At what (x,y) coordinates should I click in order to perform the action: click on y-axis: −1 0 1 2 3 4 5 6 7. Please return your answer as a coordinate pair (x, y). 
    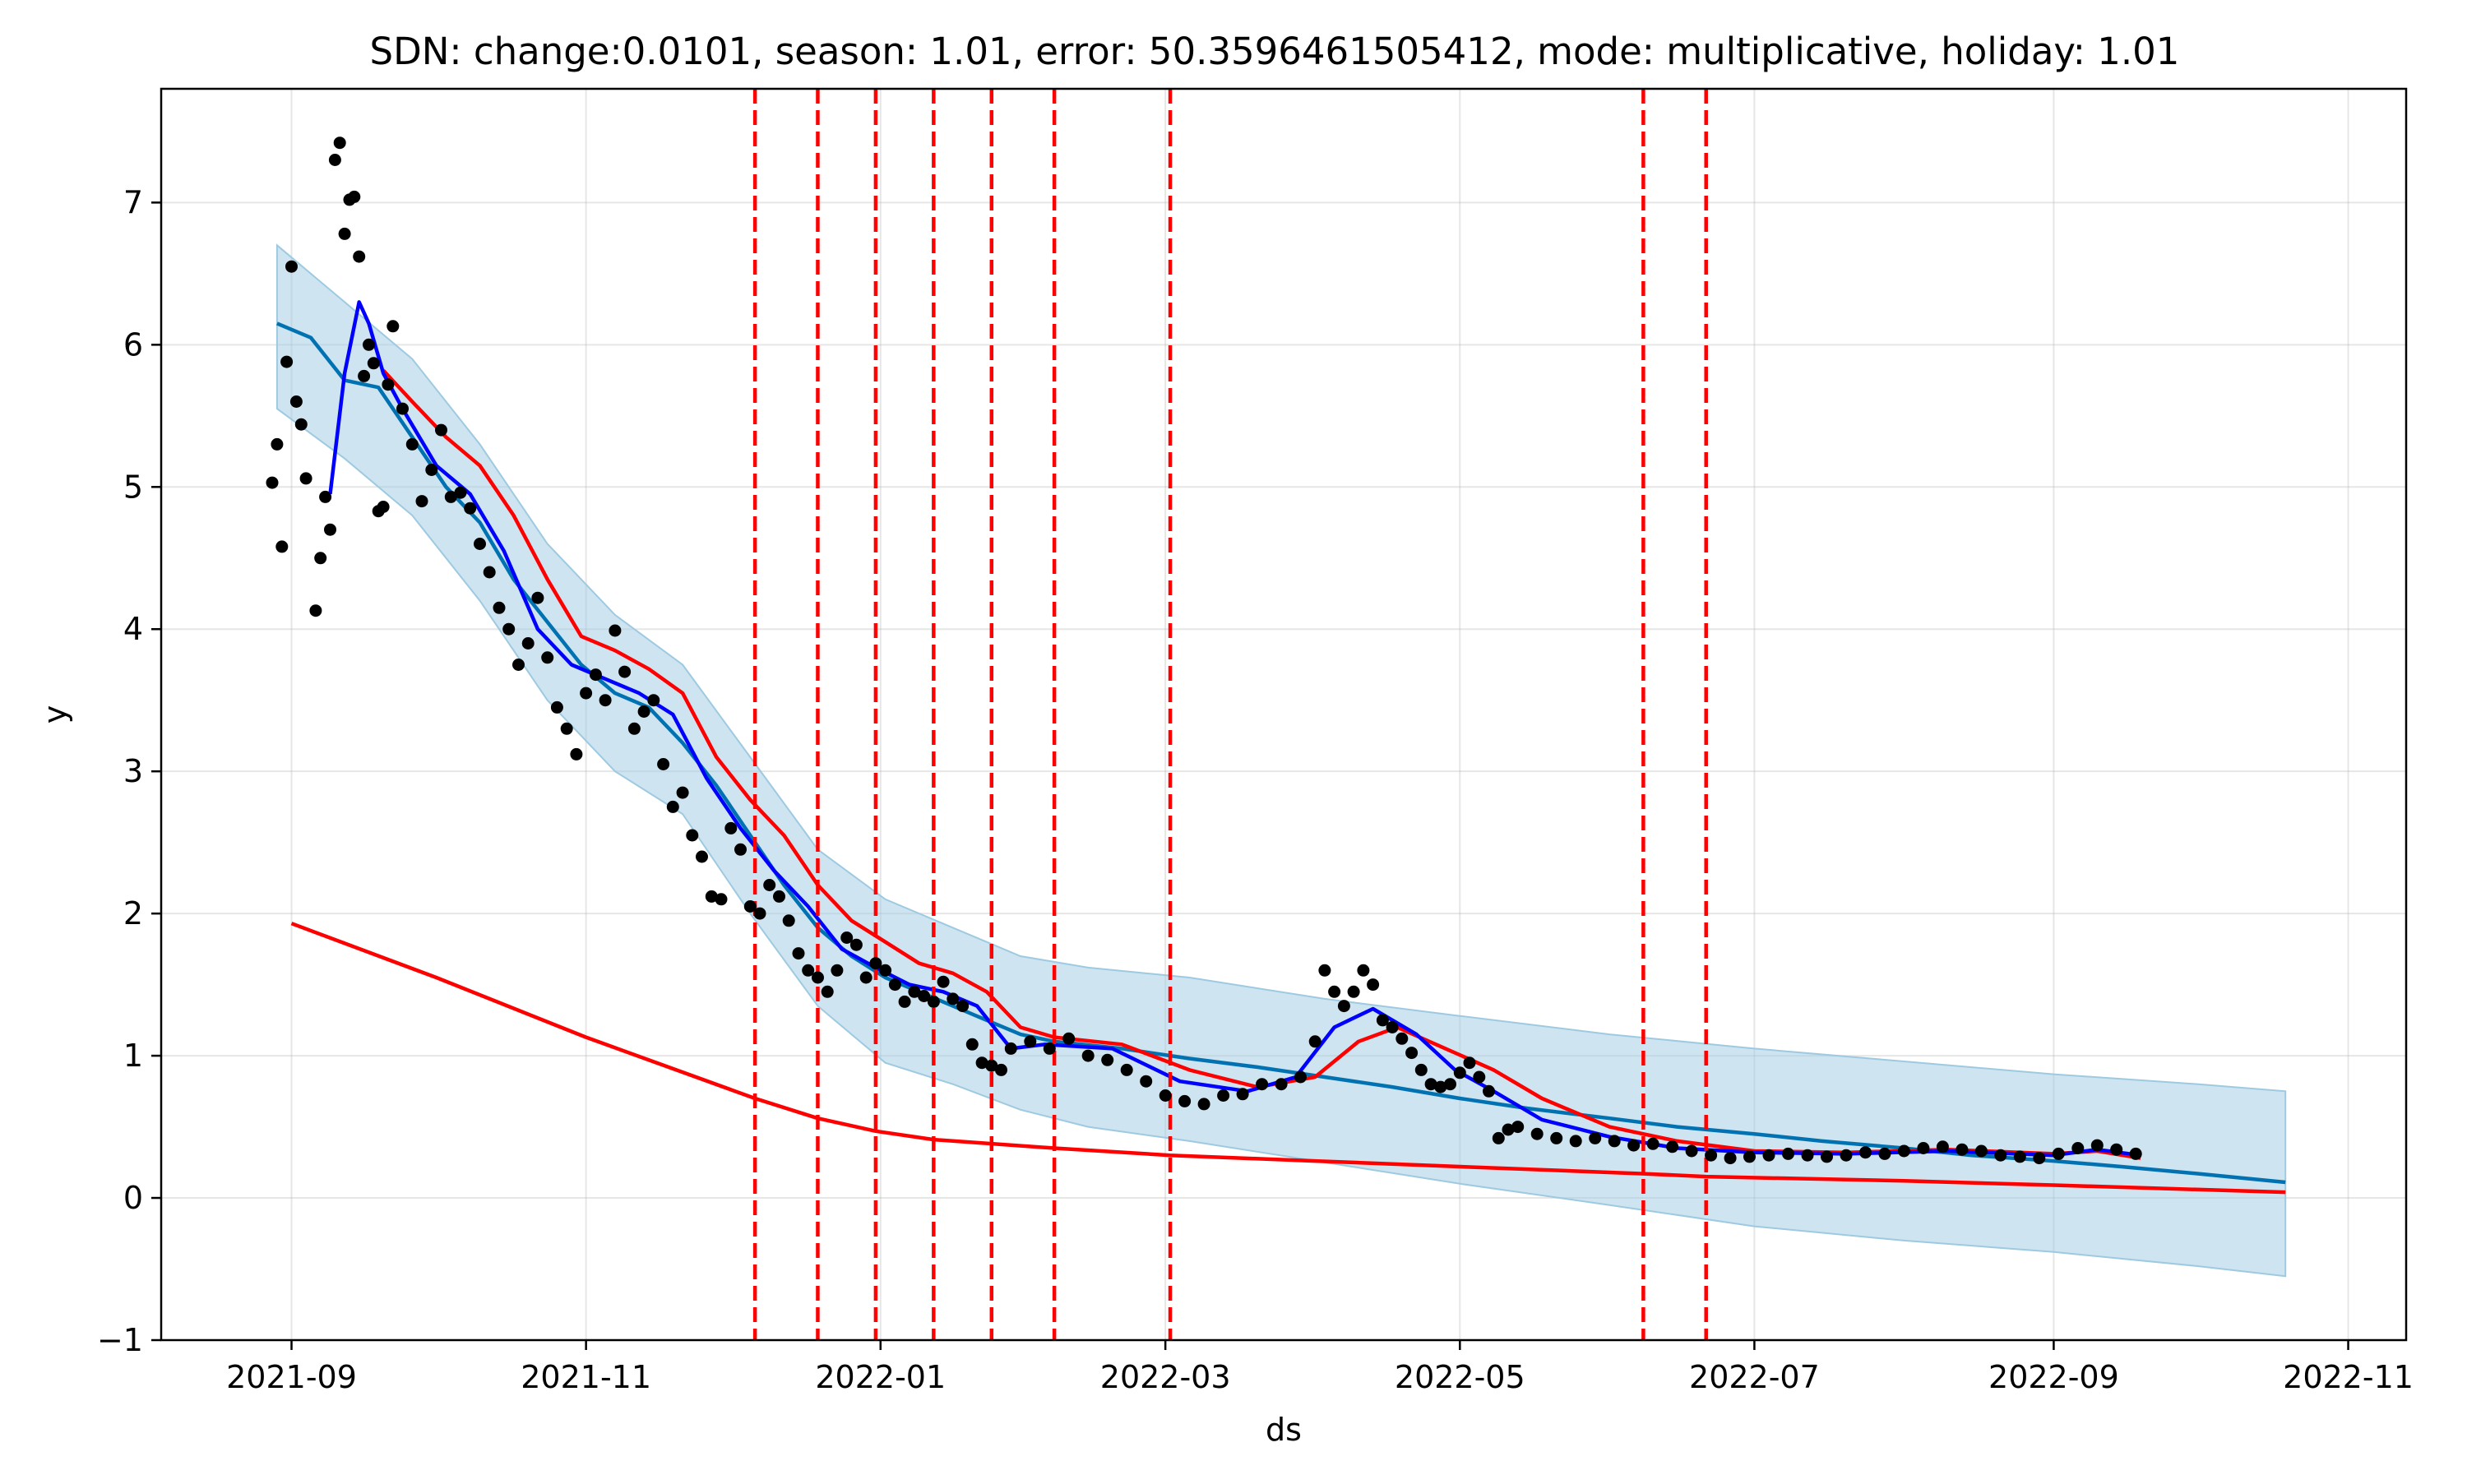
    Looking at the image, I should click on (129, 771).